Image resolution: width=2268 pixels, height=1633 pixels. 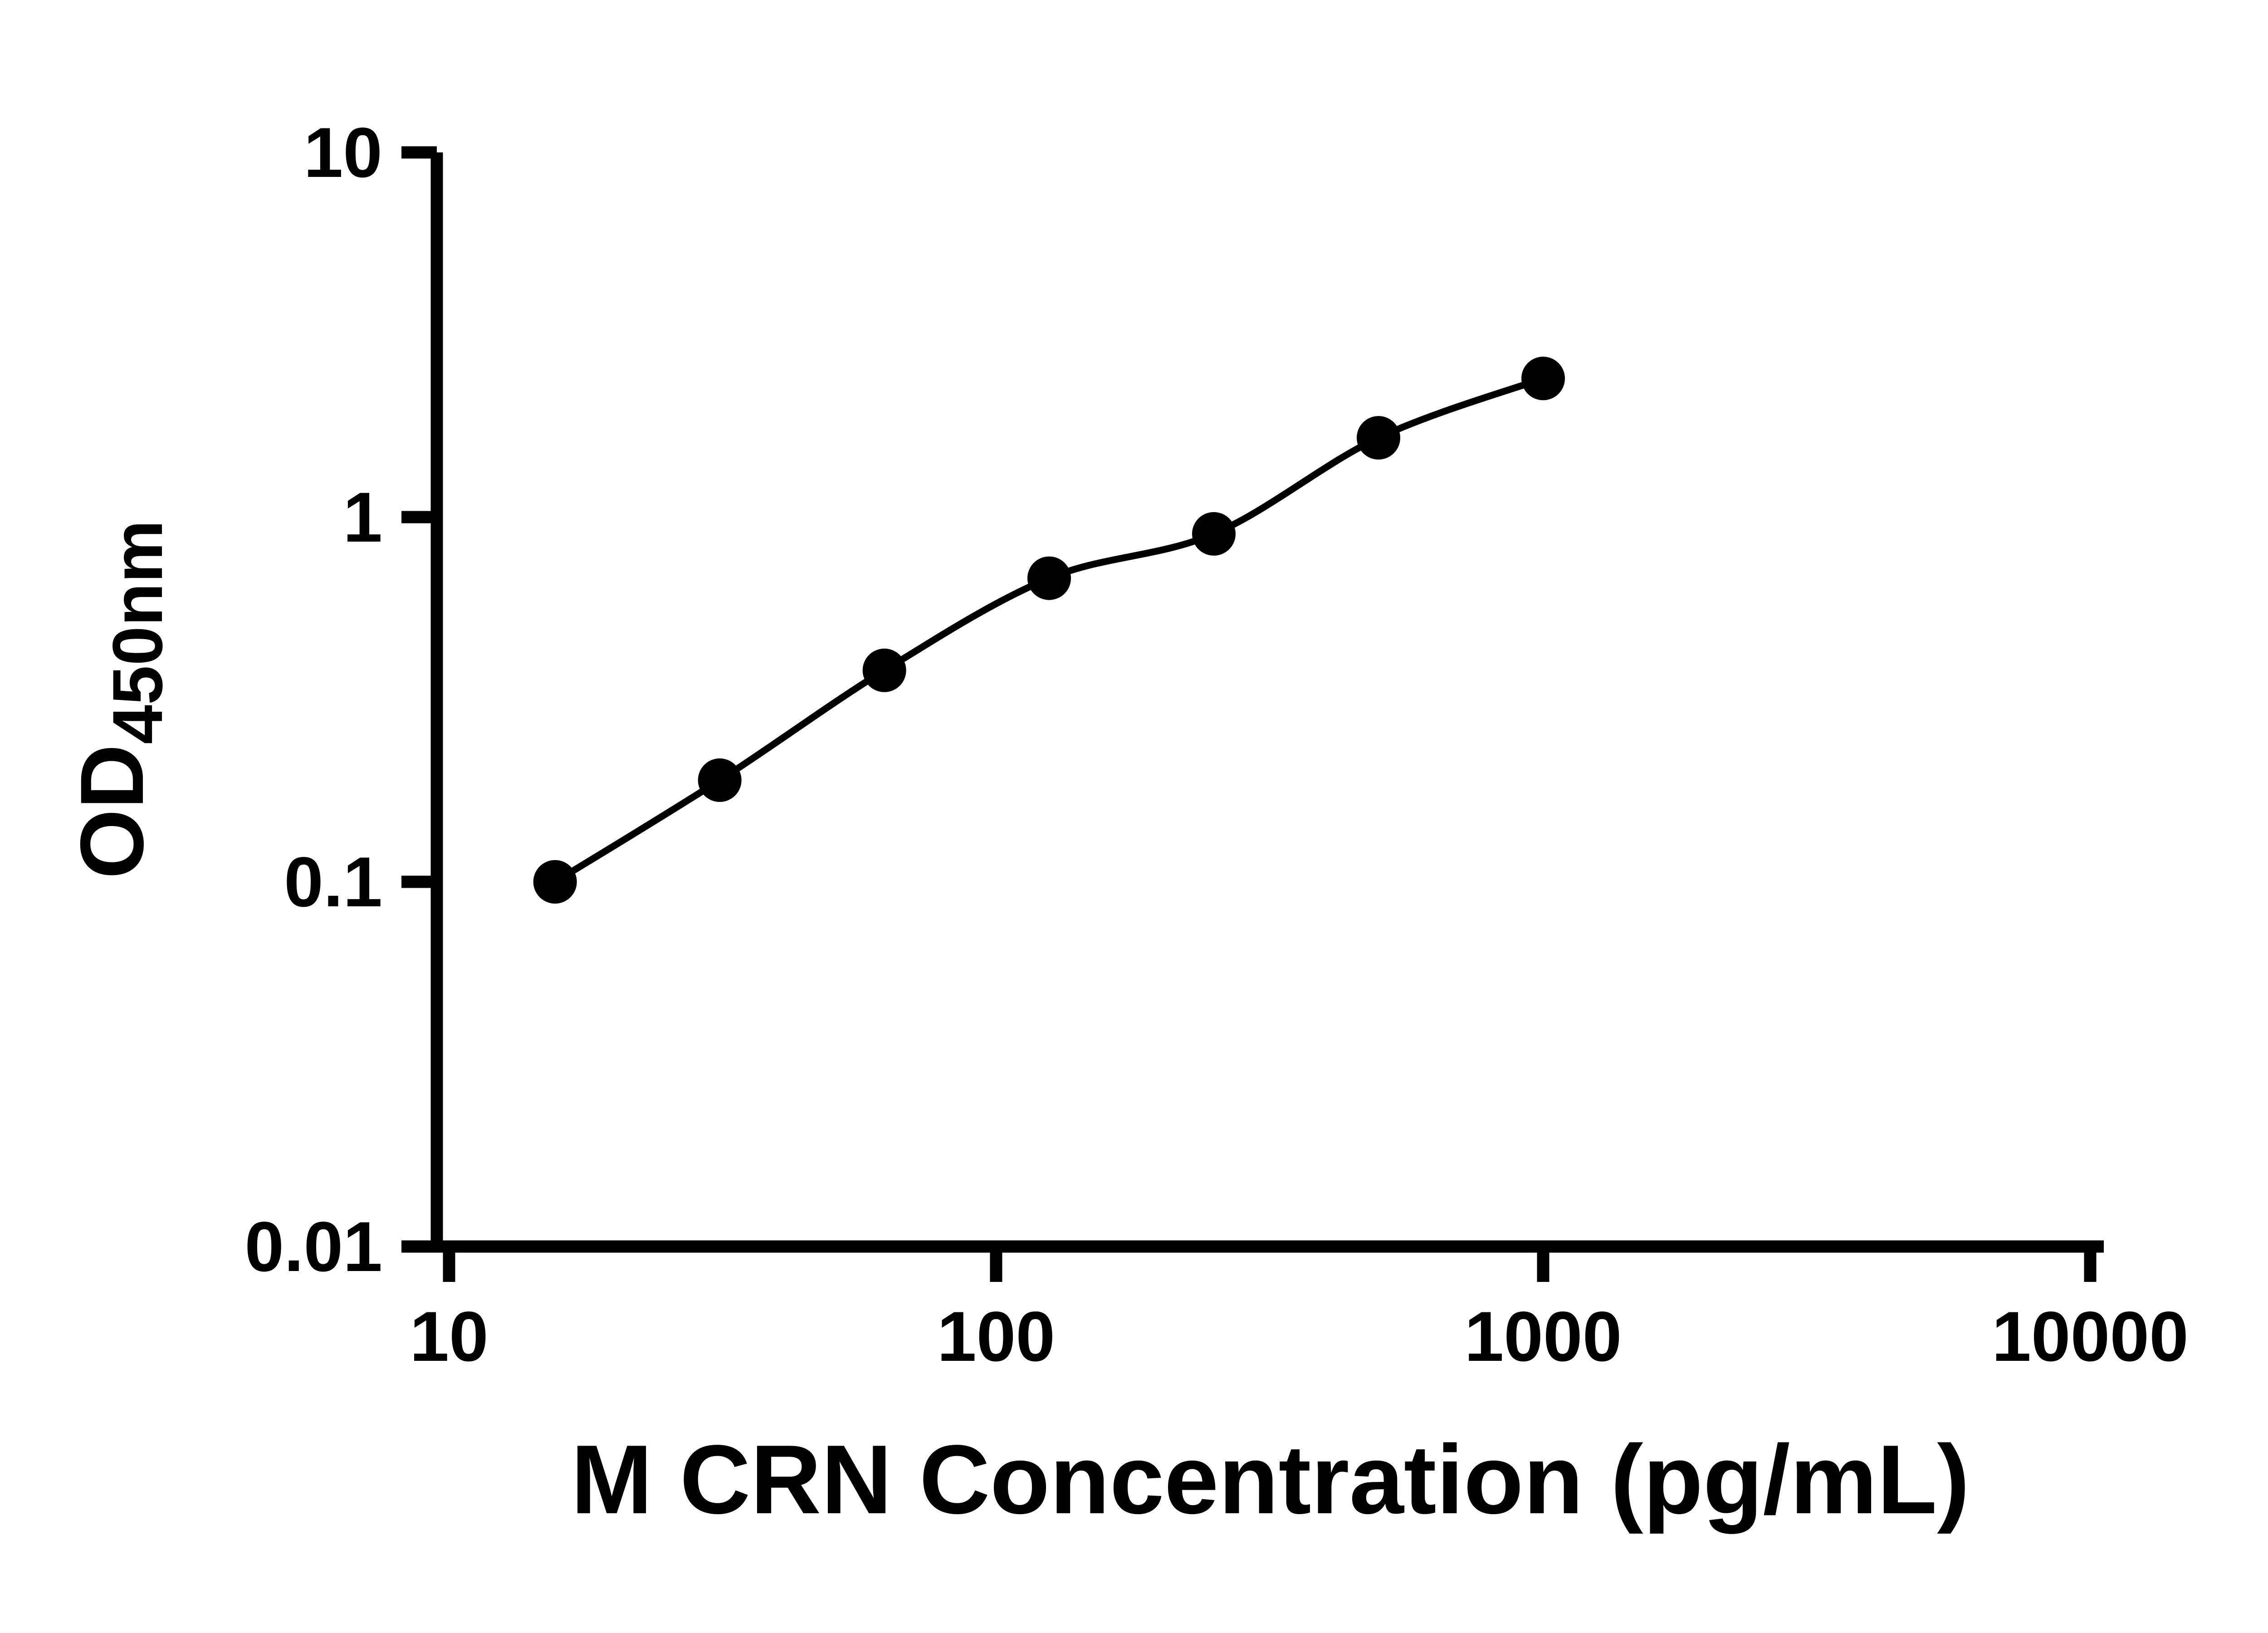 What do you see at coordinates (1050, 630) in the screenshot?
I see `fit-curve` at bounding box center [1050, 630].